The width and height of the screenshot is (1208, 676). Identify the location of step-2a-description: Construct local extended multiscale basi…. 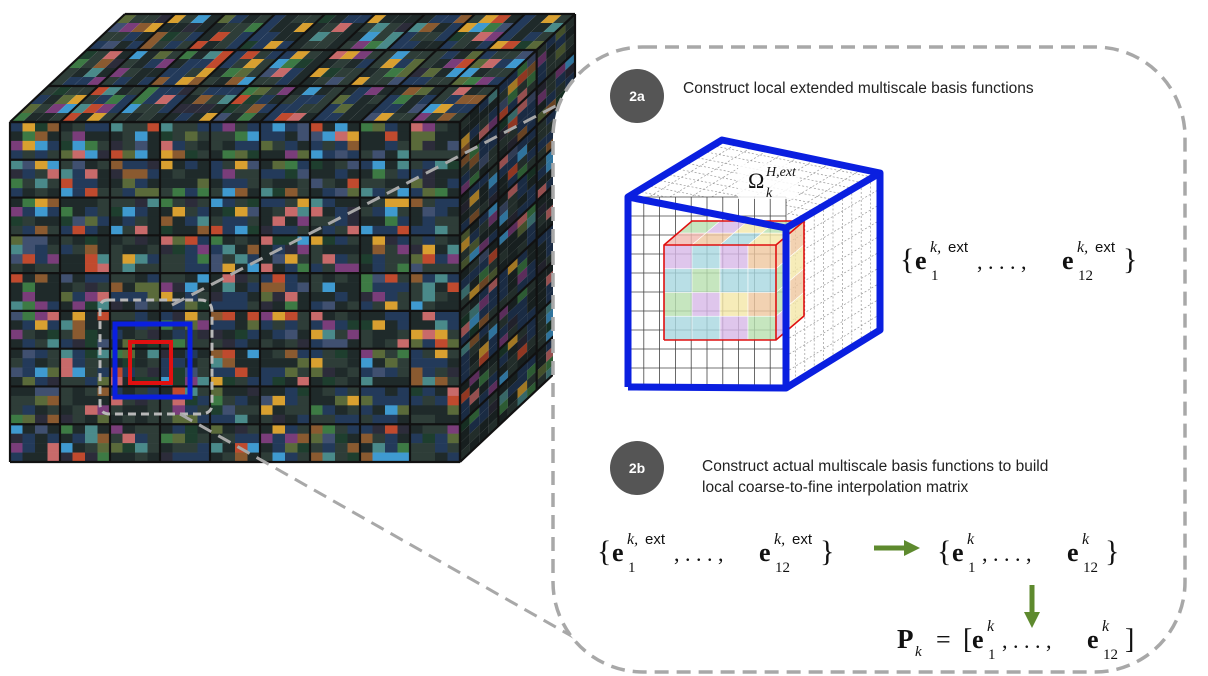
(858, 88).